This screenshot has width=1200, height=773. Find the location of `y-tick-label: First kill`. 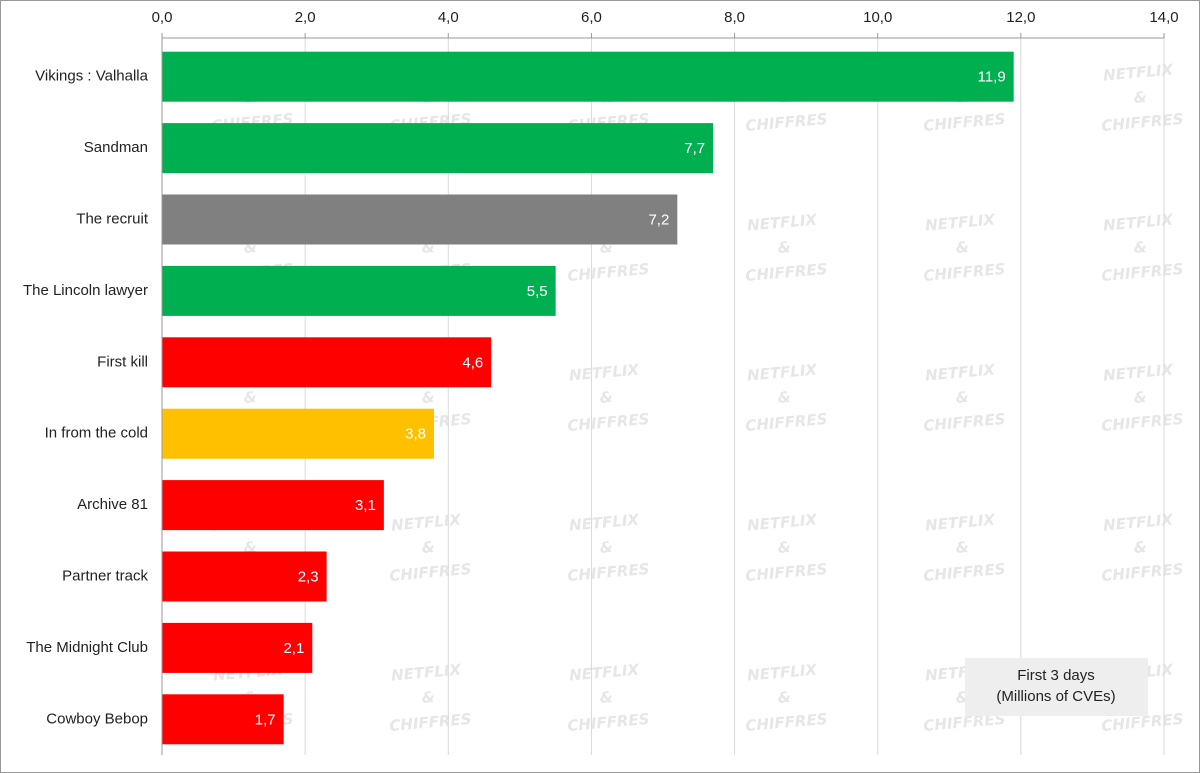

y-tick-label: First kill is located at coordinates (122, 361).